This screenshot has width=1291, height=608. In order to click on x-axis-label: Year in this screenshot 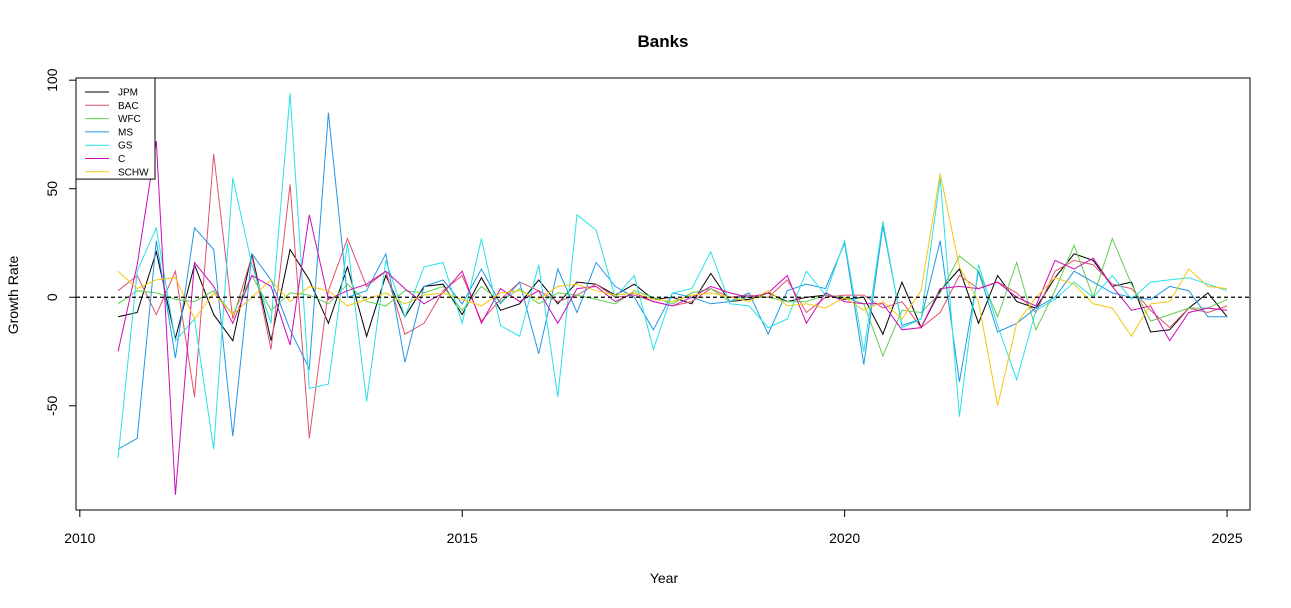, I will do `click(664, 578)`.